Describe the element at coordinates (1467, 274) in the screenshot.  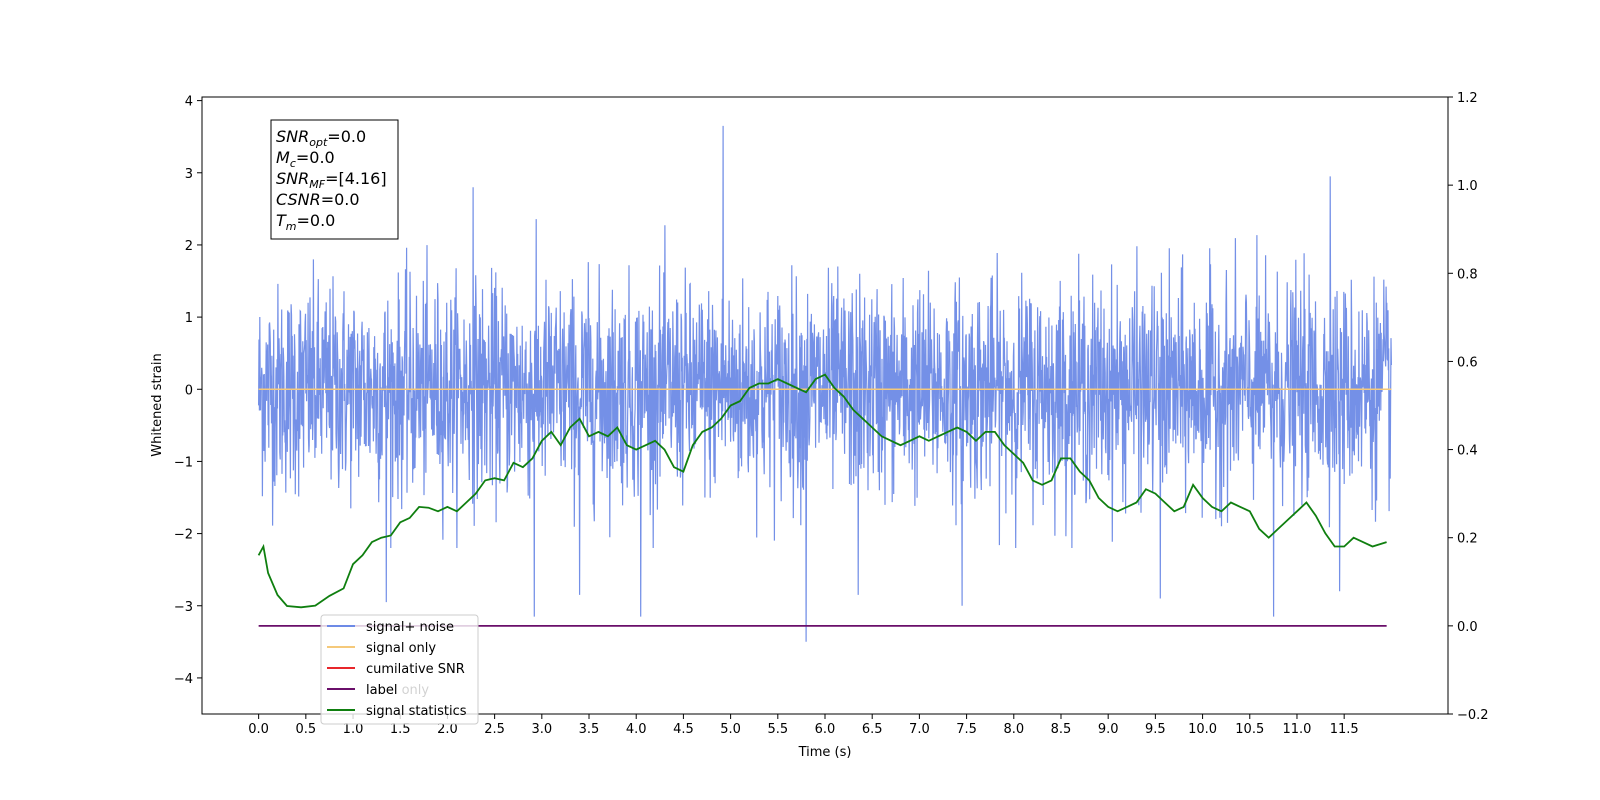
I see `y2-tick-label: 0.8` at that location.